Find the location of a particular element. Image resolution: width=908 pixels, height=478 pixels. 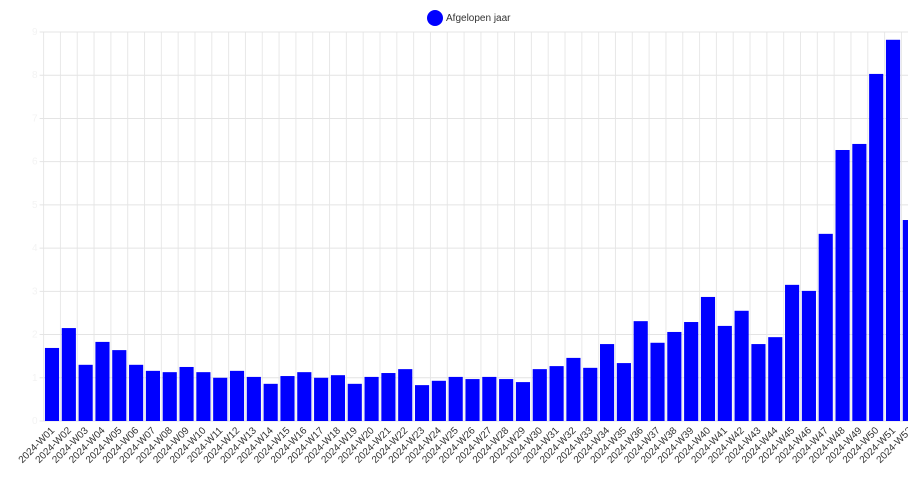

y-tick-label: 9 is located at coordinates (35, 32).